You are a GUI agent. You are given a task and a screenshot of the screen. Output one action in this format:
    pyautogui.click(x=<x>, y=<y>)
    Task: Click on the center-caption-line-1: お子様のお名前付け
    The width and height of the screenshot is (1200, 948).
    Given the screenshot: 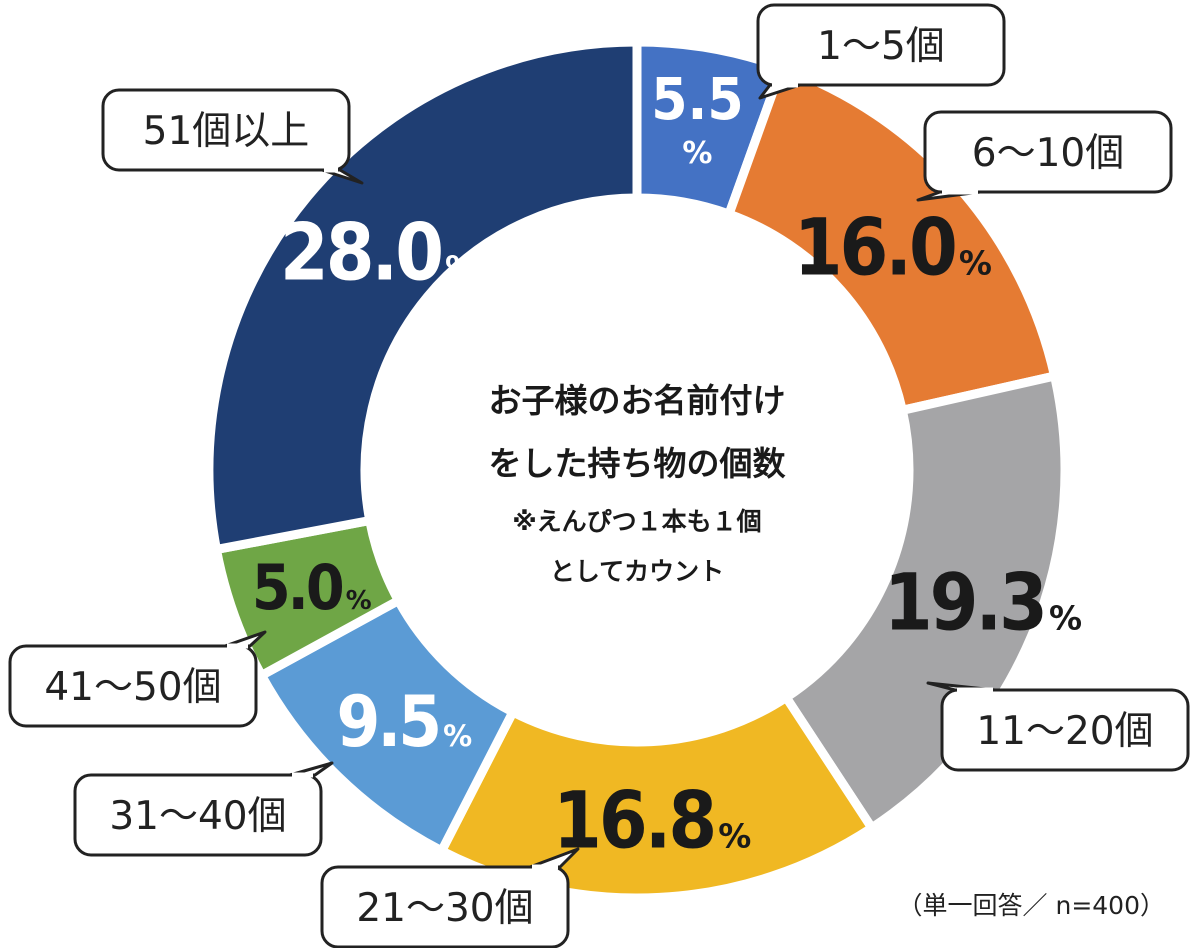 What is the action you would take?
    pyautogui.click(x=637, y=400)
    